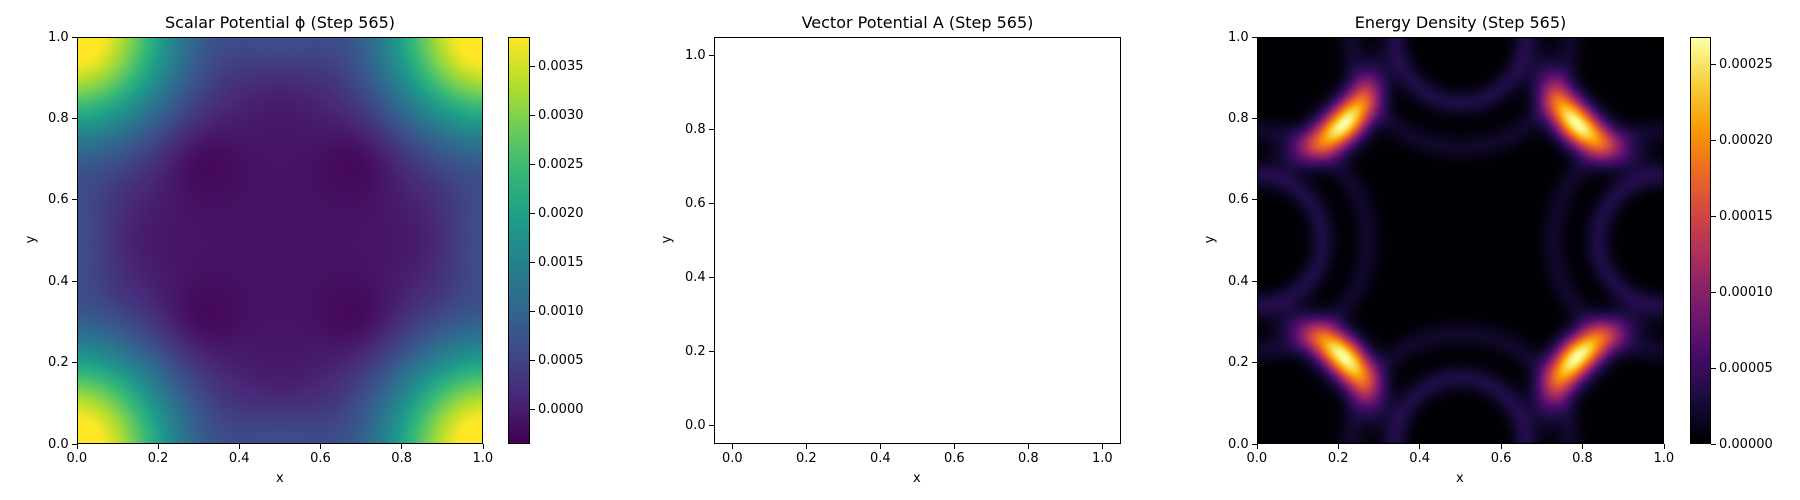 The height and width of the screenshot is (500, 1800). Describe the element at coordinates (732, 458) in the screenshot. I see `vector-potential-x-tick-label: 0.0` at that location.